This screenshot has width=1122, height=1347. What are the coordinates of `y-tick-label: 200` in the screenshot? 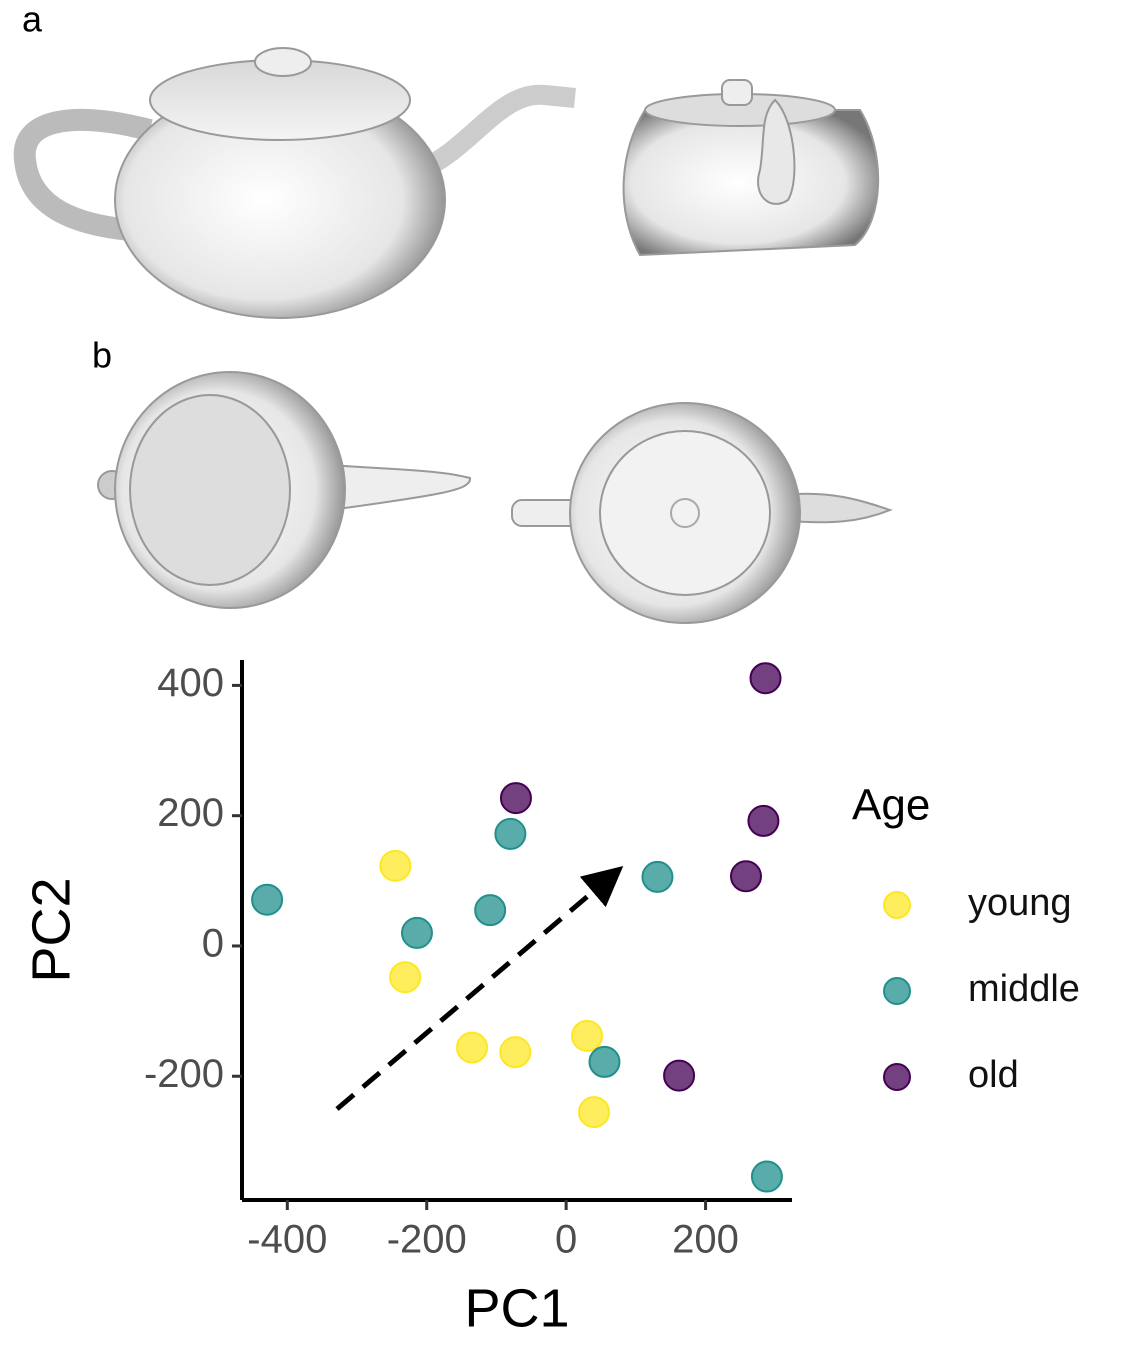 It's located at (190, 813).